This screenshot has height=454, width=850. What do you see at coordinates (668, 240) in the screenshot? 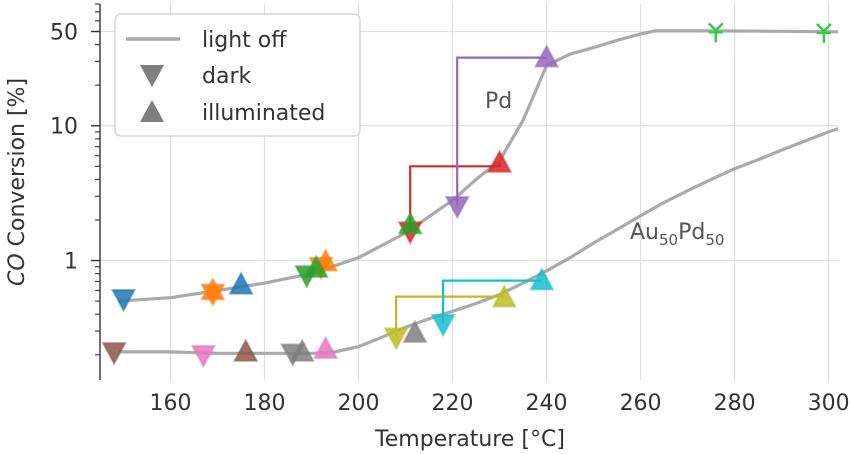
I see `curve-label-au-sub: 50` at bounding box center [668, 240].